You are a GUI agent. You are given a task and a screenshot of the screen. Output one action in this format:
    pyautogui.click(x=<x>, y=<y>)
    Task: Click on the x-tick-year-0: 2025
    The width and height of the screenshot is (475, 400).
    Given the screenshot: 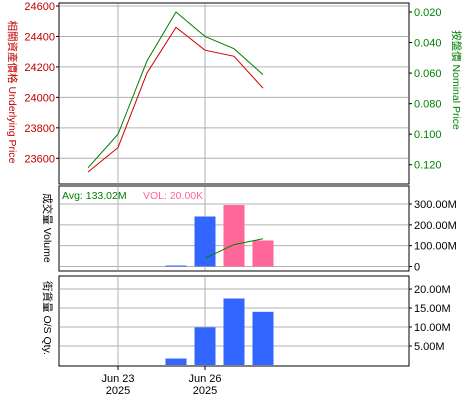 What is the action you would take?
    pyautogui.click(x=118, y=391)
    